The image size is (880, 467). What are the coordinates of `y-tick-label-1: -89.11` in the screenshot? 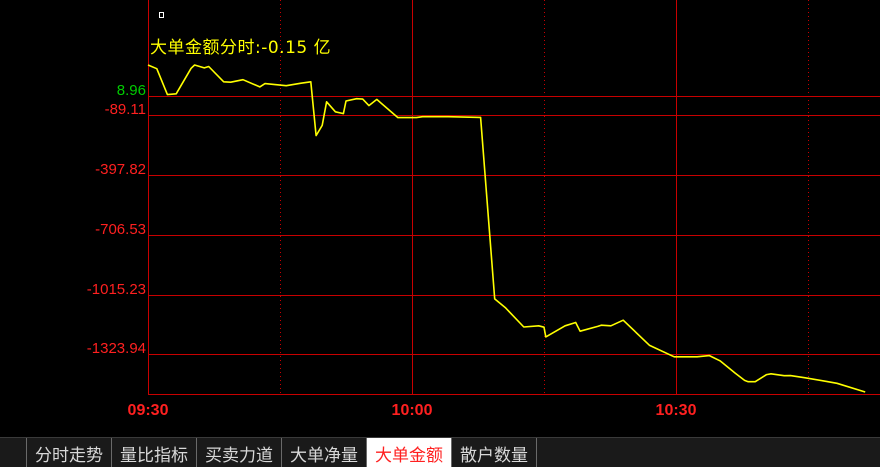 It's located at (125, 109).